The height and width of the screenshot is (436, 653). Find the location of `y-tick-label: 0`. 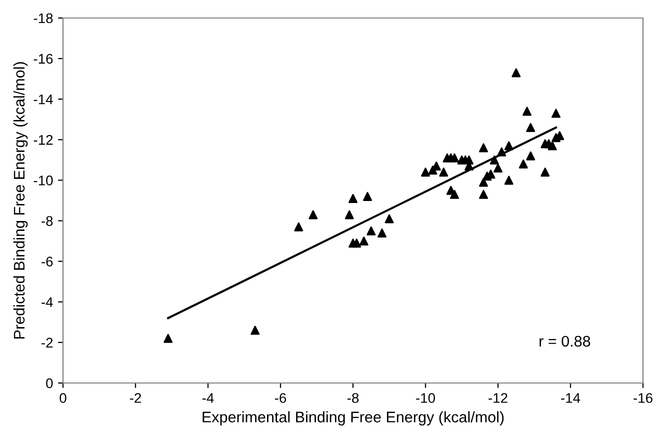

y-tick-label: 0 is located at coordinates (49, 383).